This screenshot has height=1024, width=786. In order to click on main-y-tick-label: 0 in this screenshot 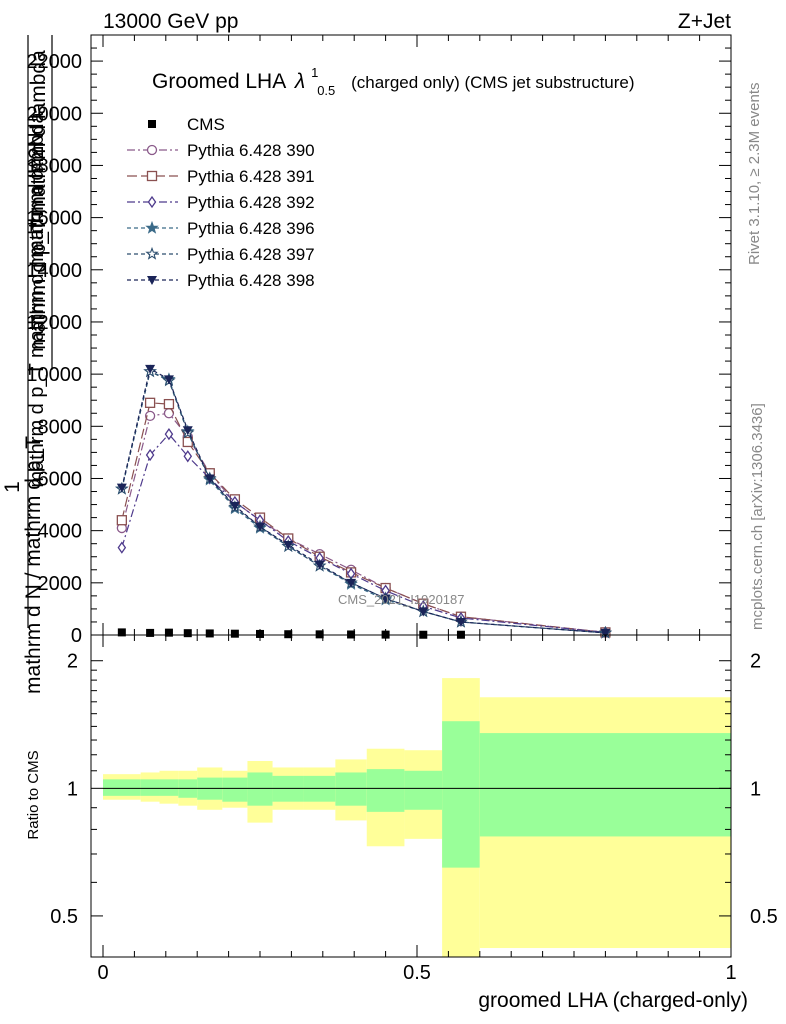, I will do `click(76, 636)`.